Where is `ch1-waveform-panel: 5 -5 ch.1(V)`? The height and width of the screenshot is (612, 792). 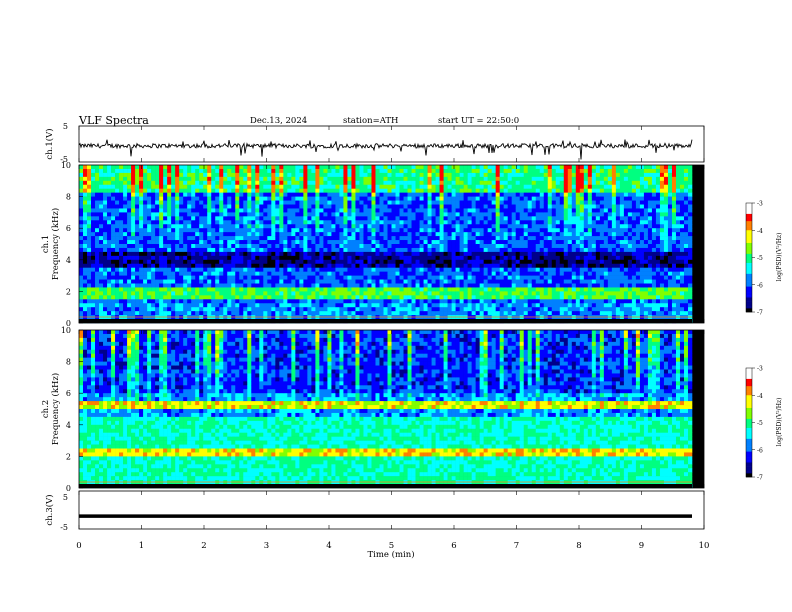 ch1-waveform-panel: 5 -5 ch.1(V) is located at coordinates (374, 143).